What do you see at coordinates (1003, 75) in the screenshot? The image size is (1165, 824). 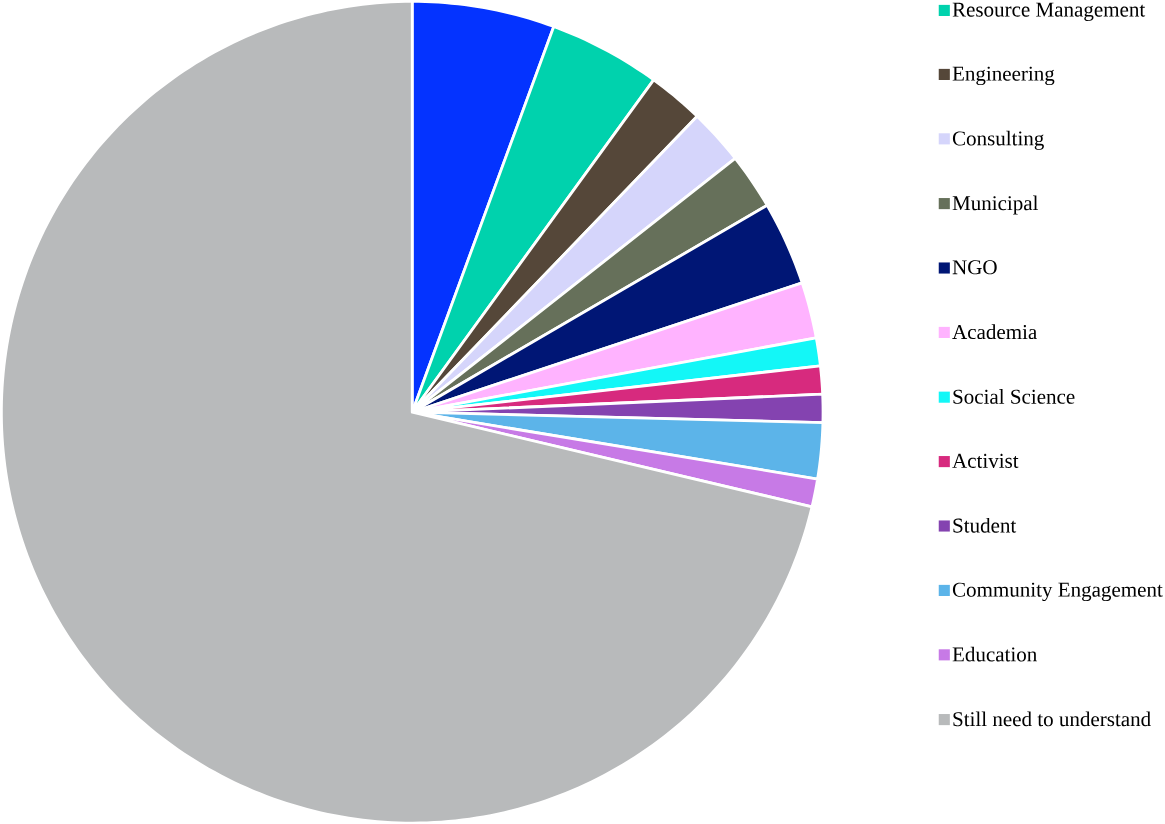 I see `legend-label: Engineering` at bounding box center [1003, 75].